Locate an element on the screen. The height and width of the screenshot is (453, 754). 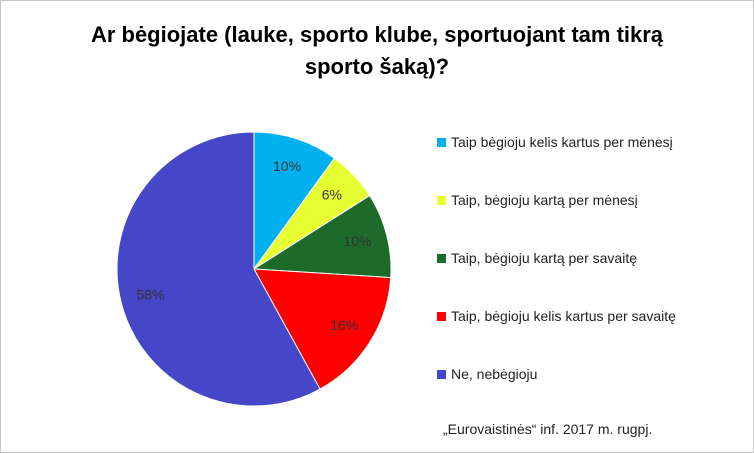
data-label: 58% is located at coordinates (150, 294).